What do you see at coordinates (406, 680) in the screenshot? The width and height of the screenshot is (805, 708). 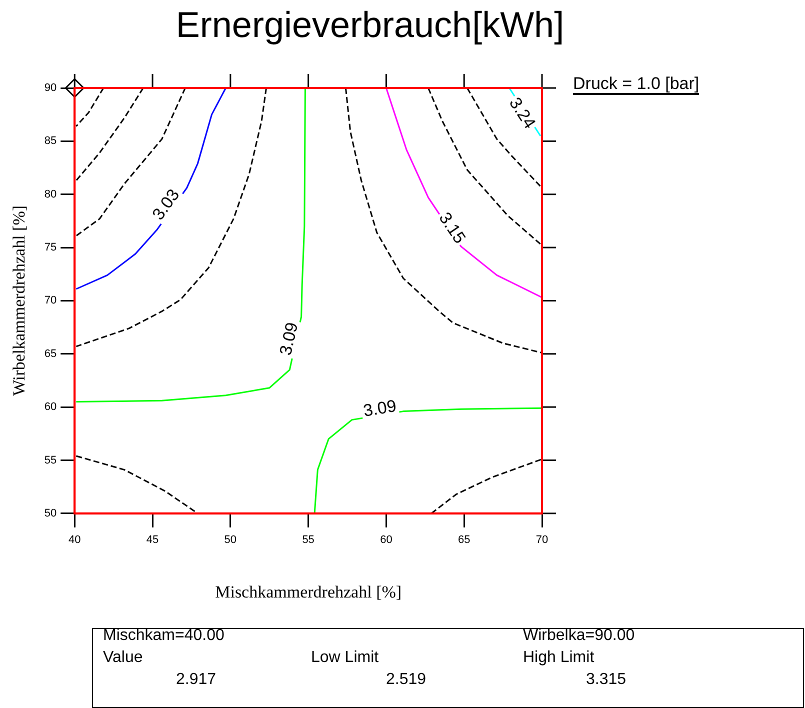 I see `text: 2.519` at bounding box center [406, 680].